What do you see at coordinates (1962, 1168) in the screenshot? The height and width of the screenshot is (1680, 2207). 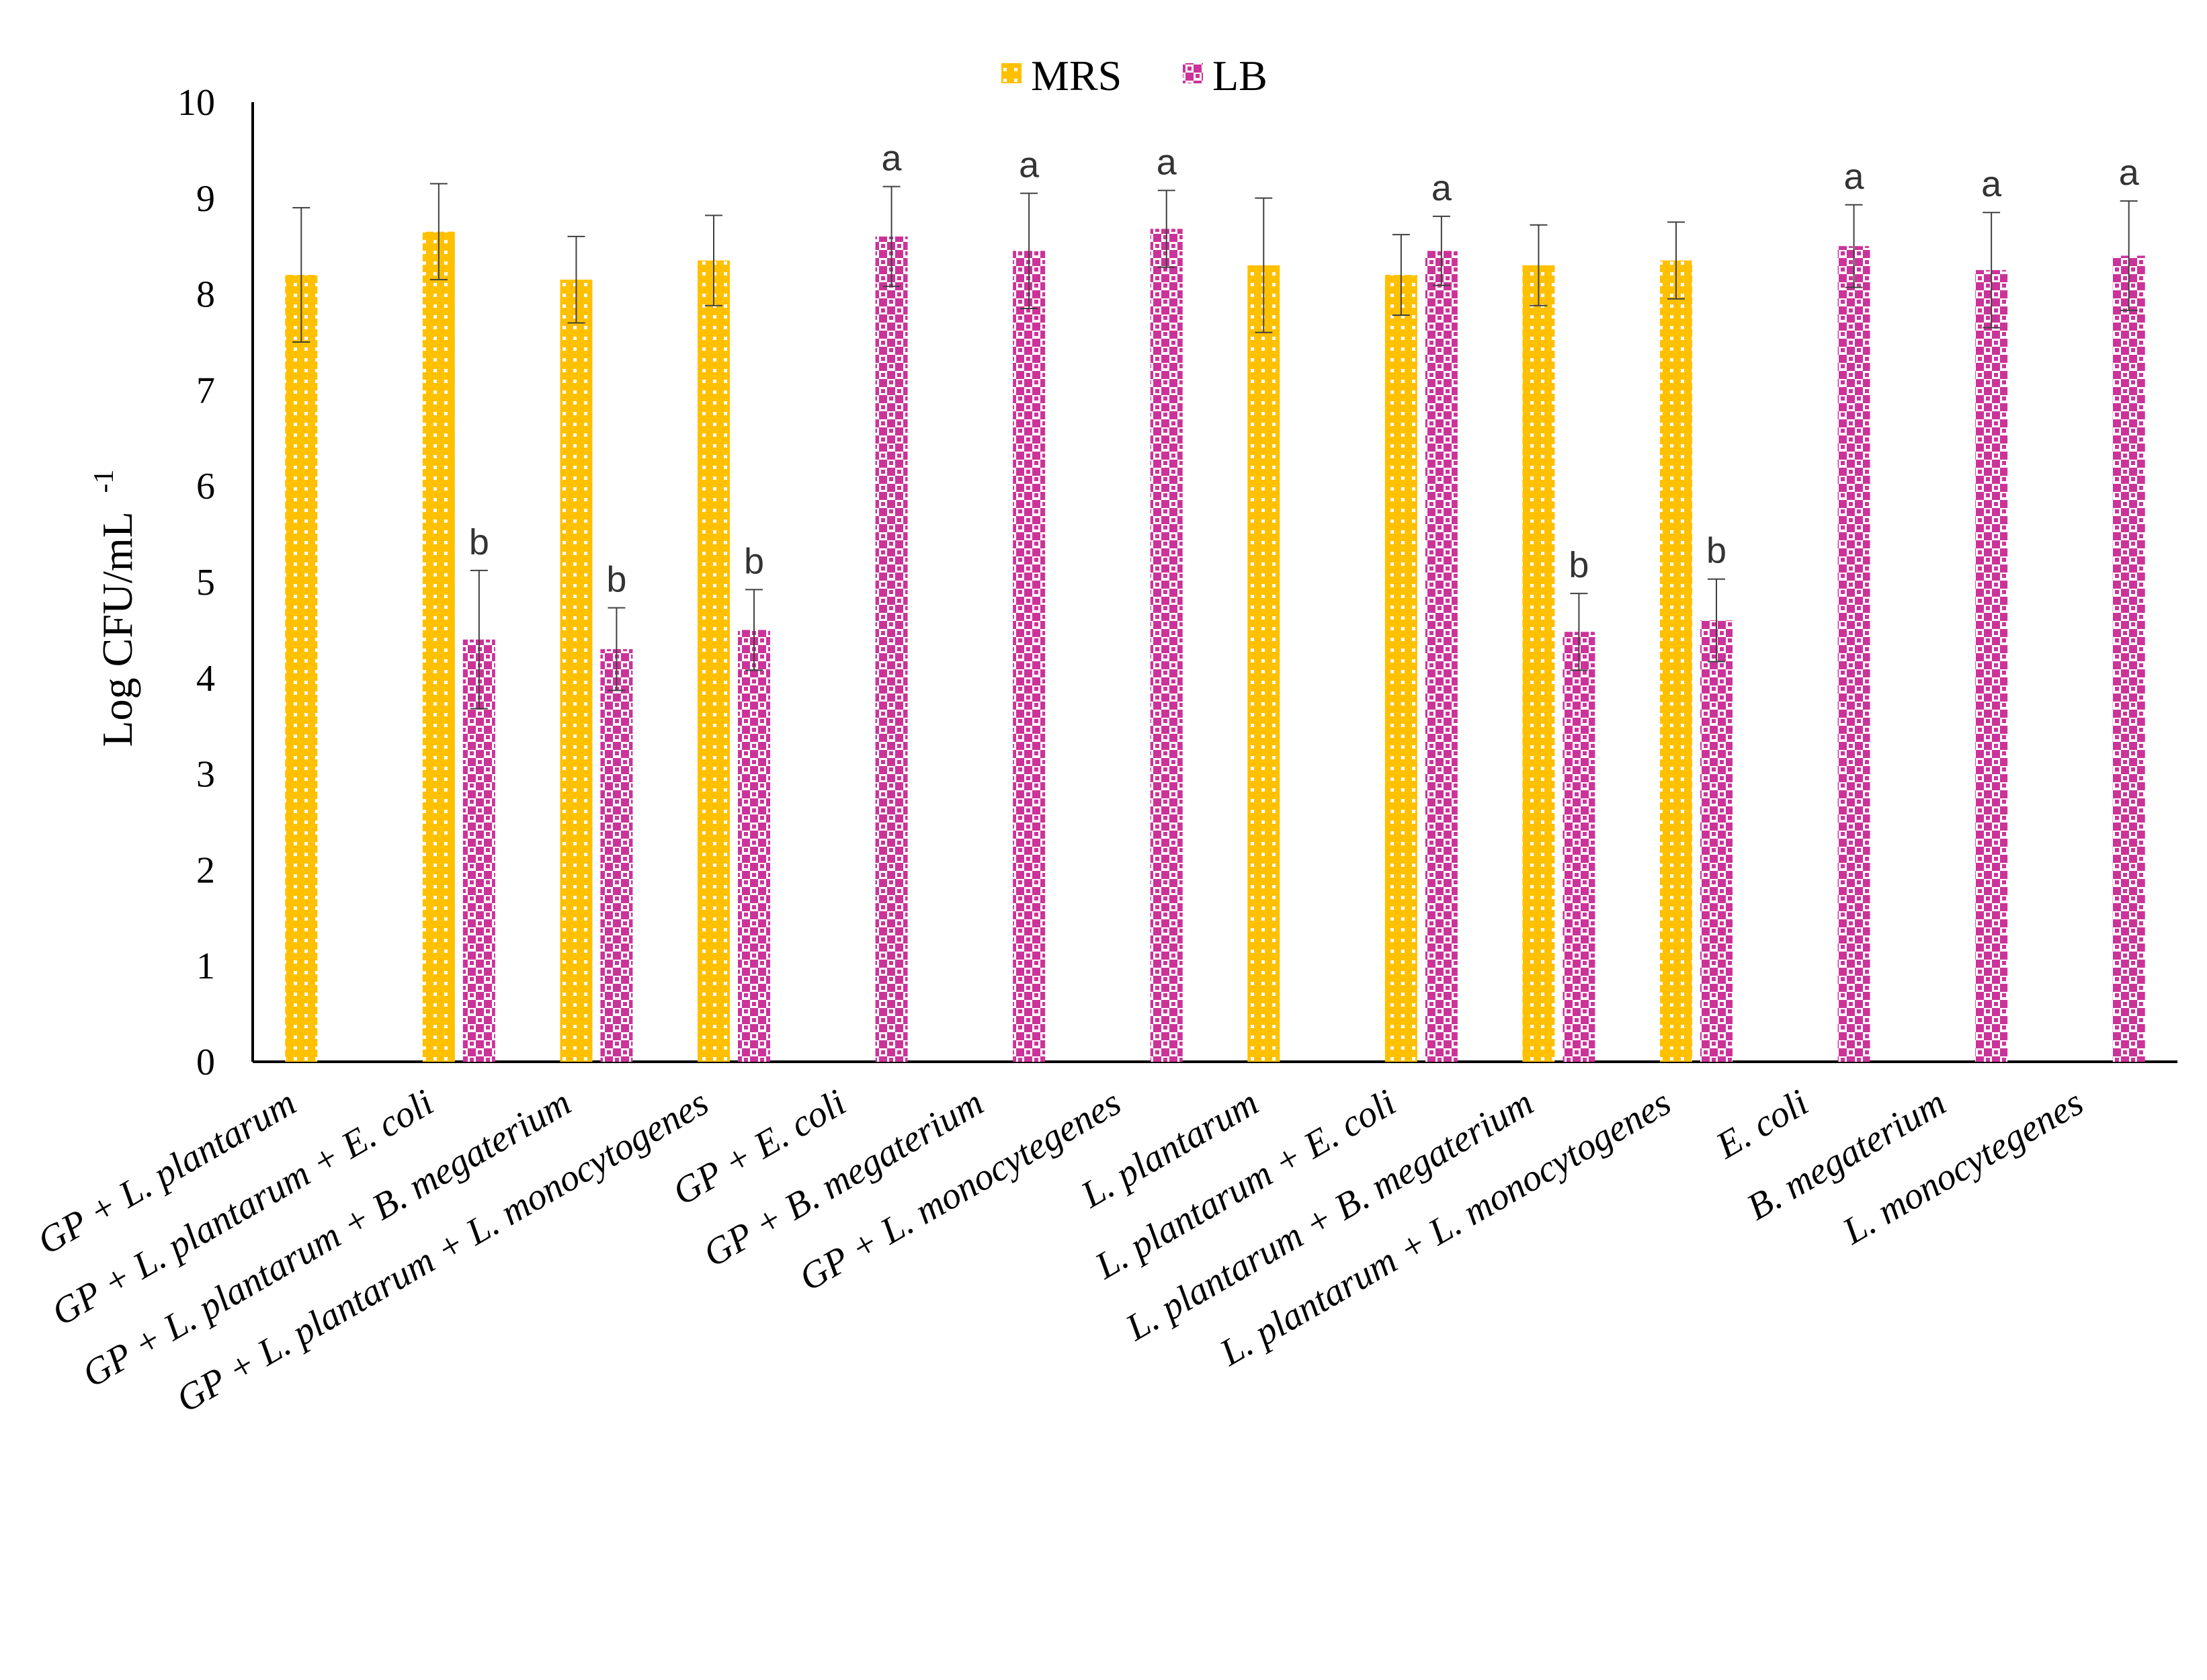 I see `x-category-label: L. monocytegenes` at bounding box center [1962, 1168].